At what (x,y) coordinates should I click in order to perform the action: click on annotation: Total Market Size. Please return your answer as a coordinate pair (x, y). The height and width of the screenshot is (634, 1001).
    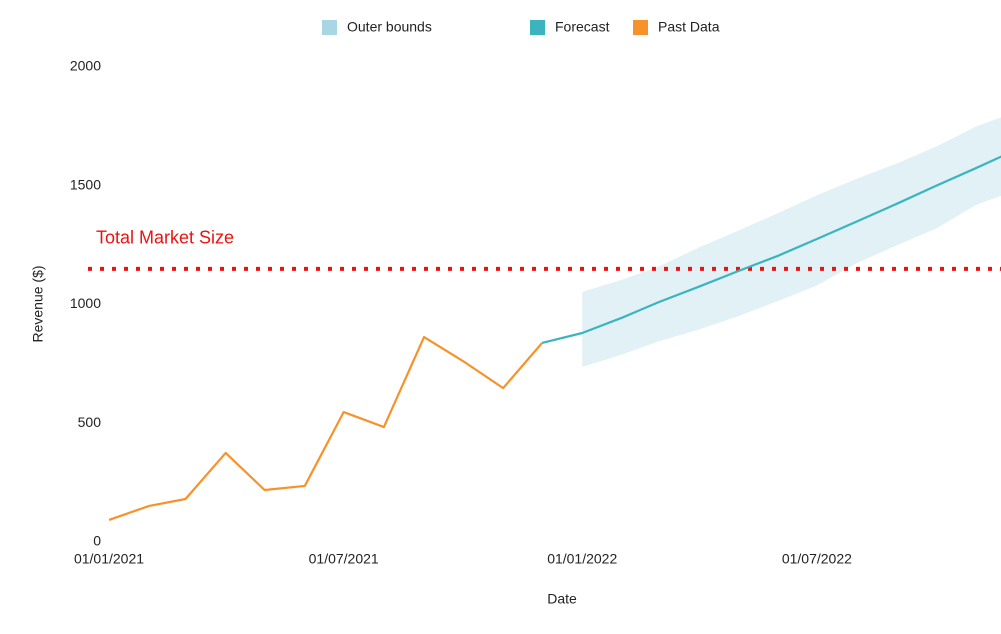
    Looking at the image, I should click on (165, 238).